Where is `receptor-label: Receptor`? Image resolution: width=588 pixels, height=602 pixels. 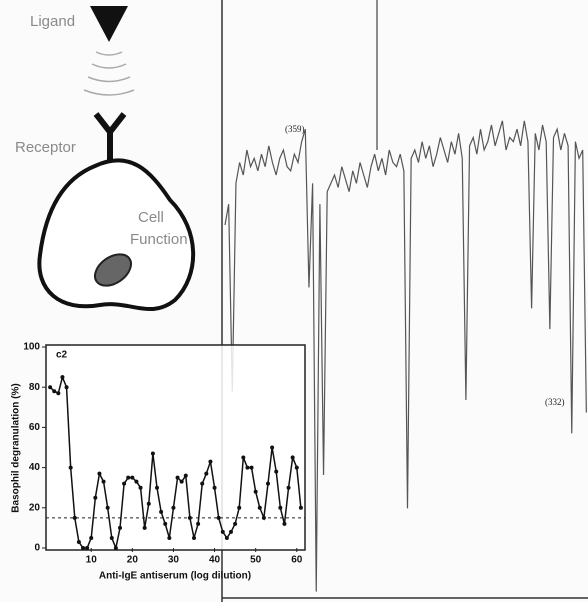
receptor-label: Receptor is located at coordinates (45, 147).